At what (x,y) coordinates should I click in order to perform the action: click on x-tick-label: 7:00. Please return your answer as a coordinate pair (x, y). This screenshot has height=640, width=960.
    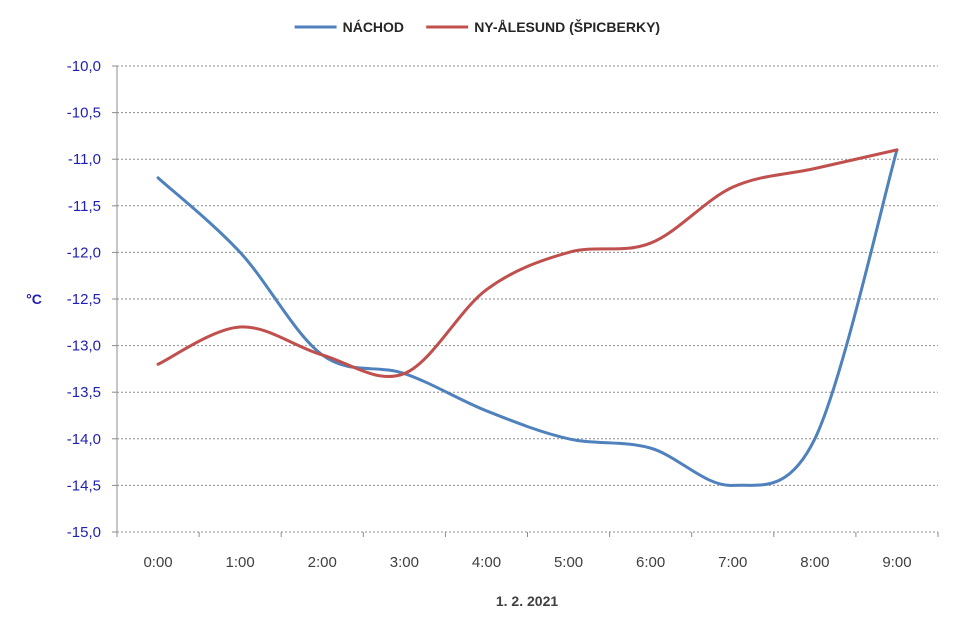
    Looking at the image, I should click on (732, 562).